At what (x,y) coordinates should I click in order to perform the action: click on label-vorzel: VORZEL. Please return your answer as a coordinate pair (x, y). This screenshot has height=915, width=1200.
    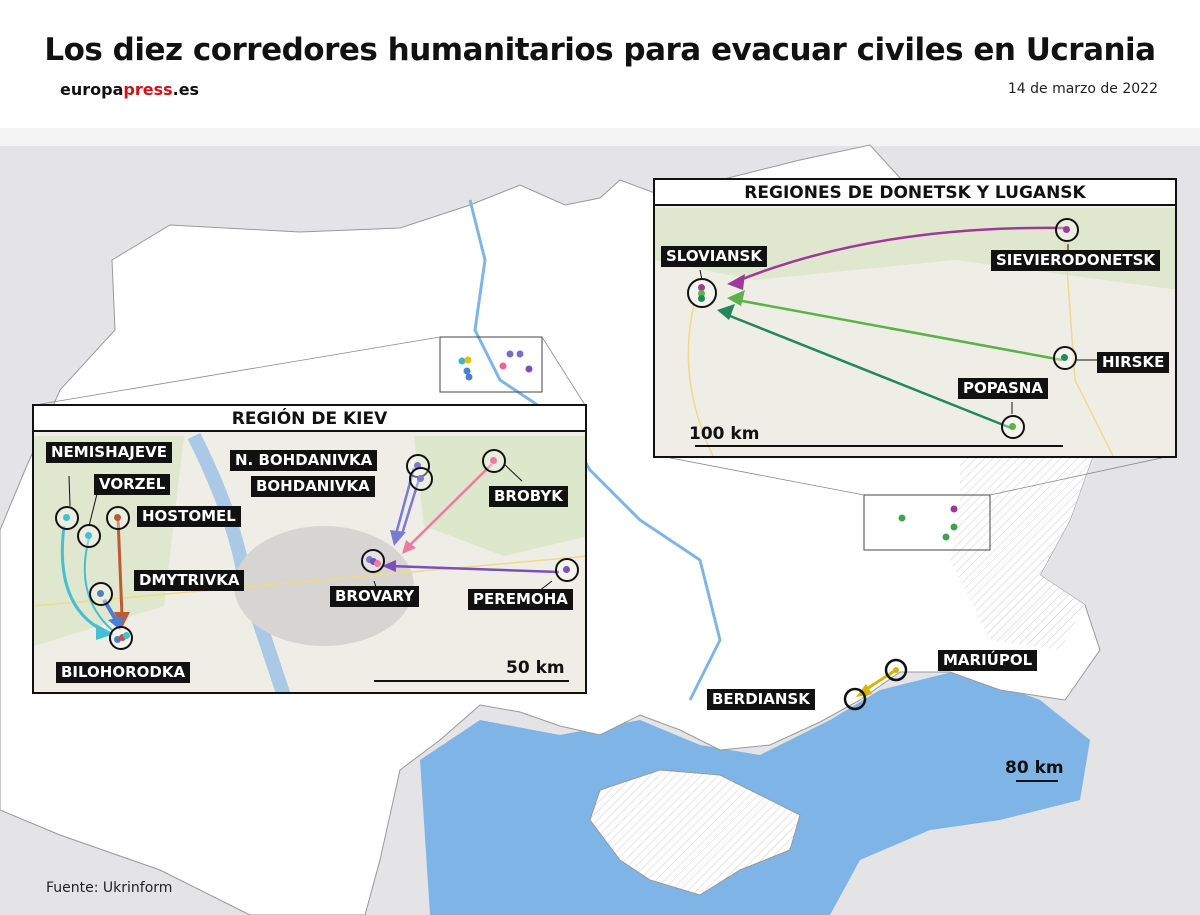
    Looking at the image, I should click on (132, 484).